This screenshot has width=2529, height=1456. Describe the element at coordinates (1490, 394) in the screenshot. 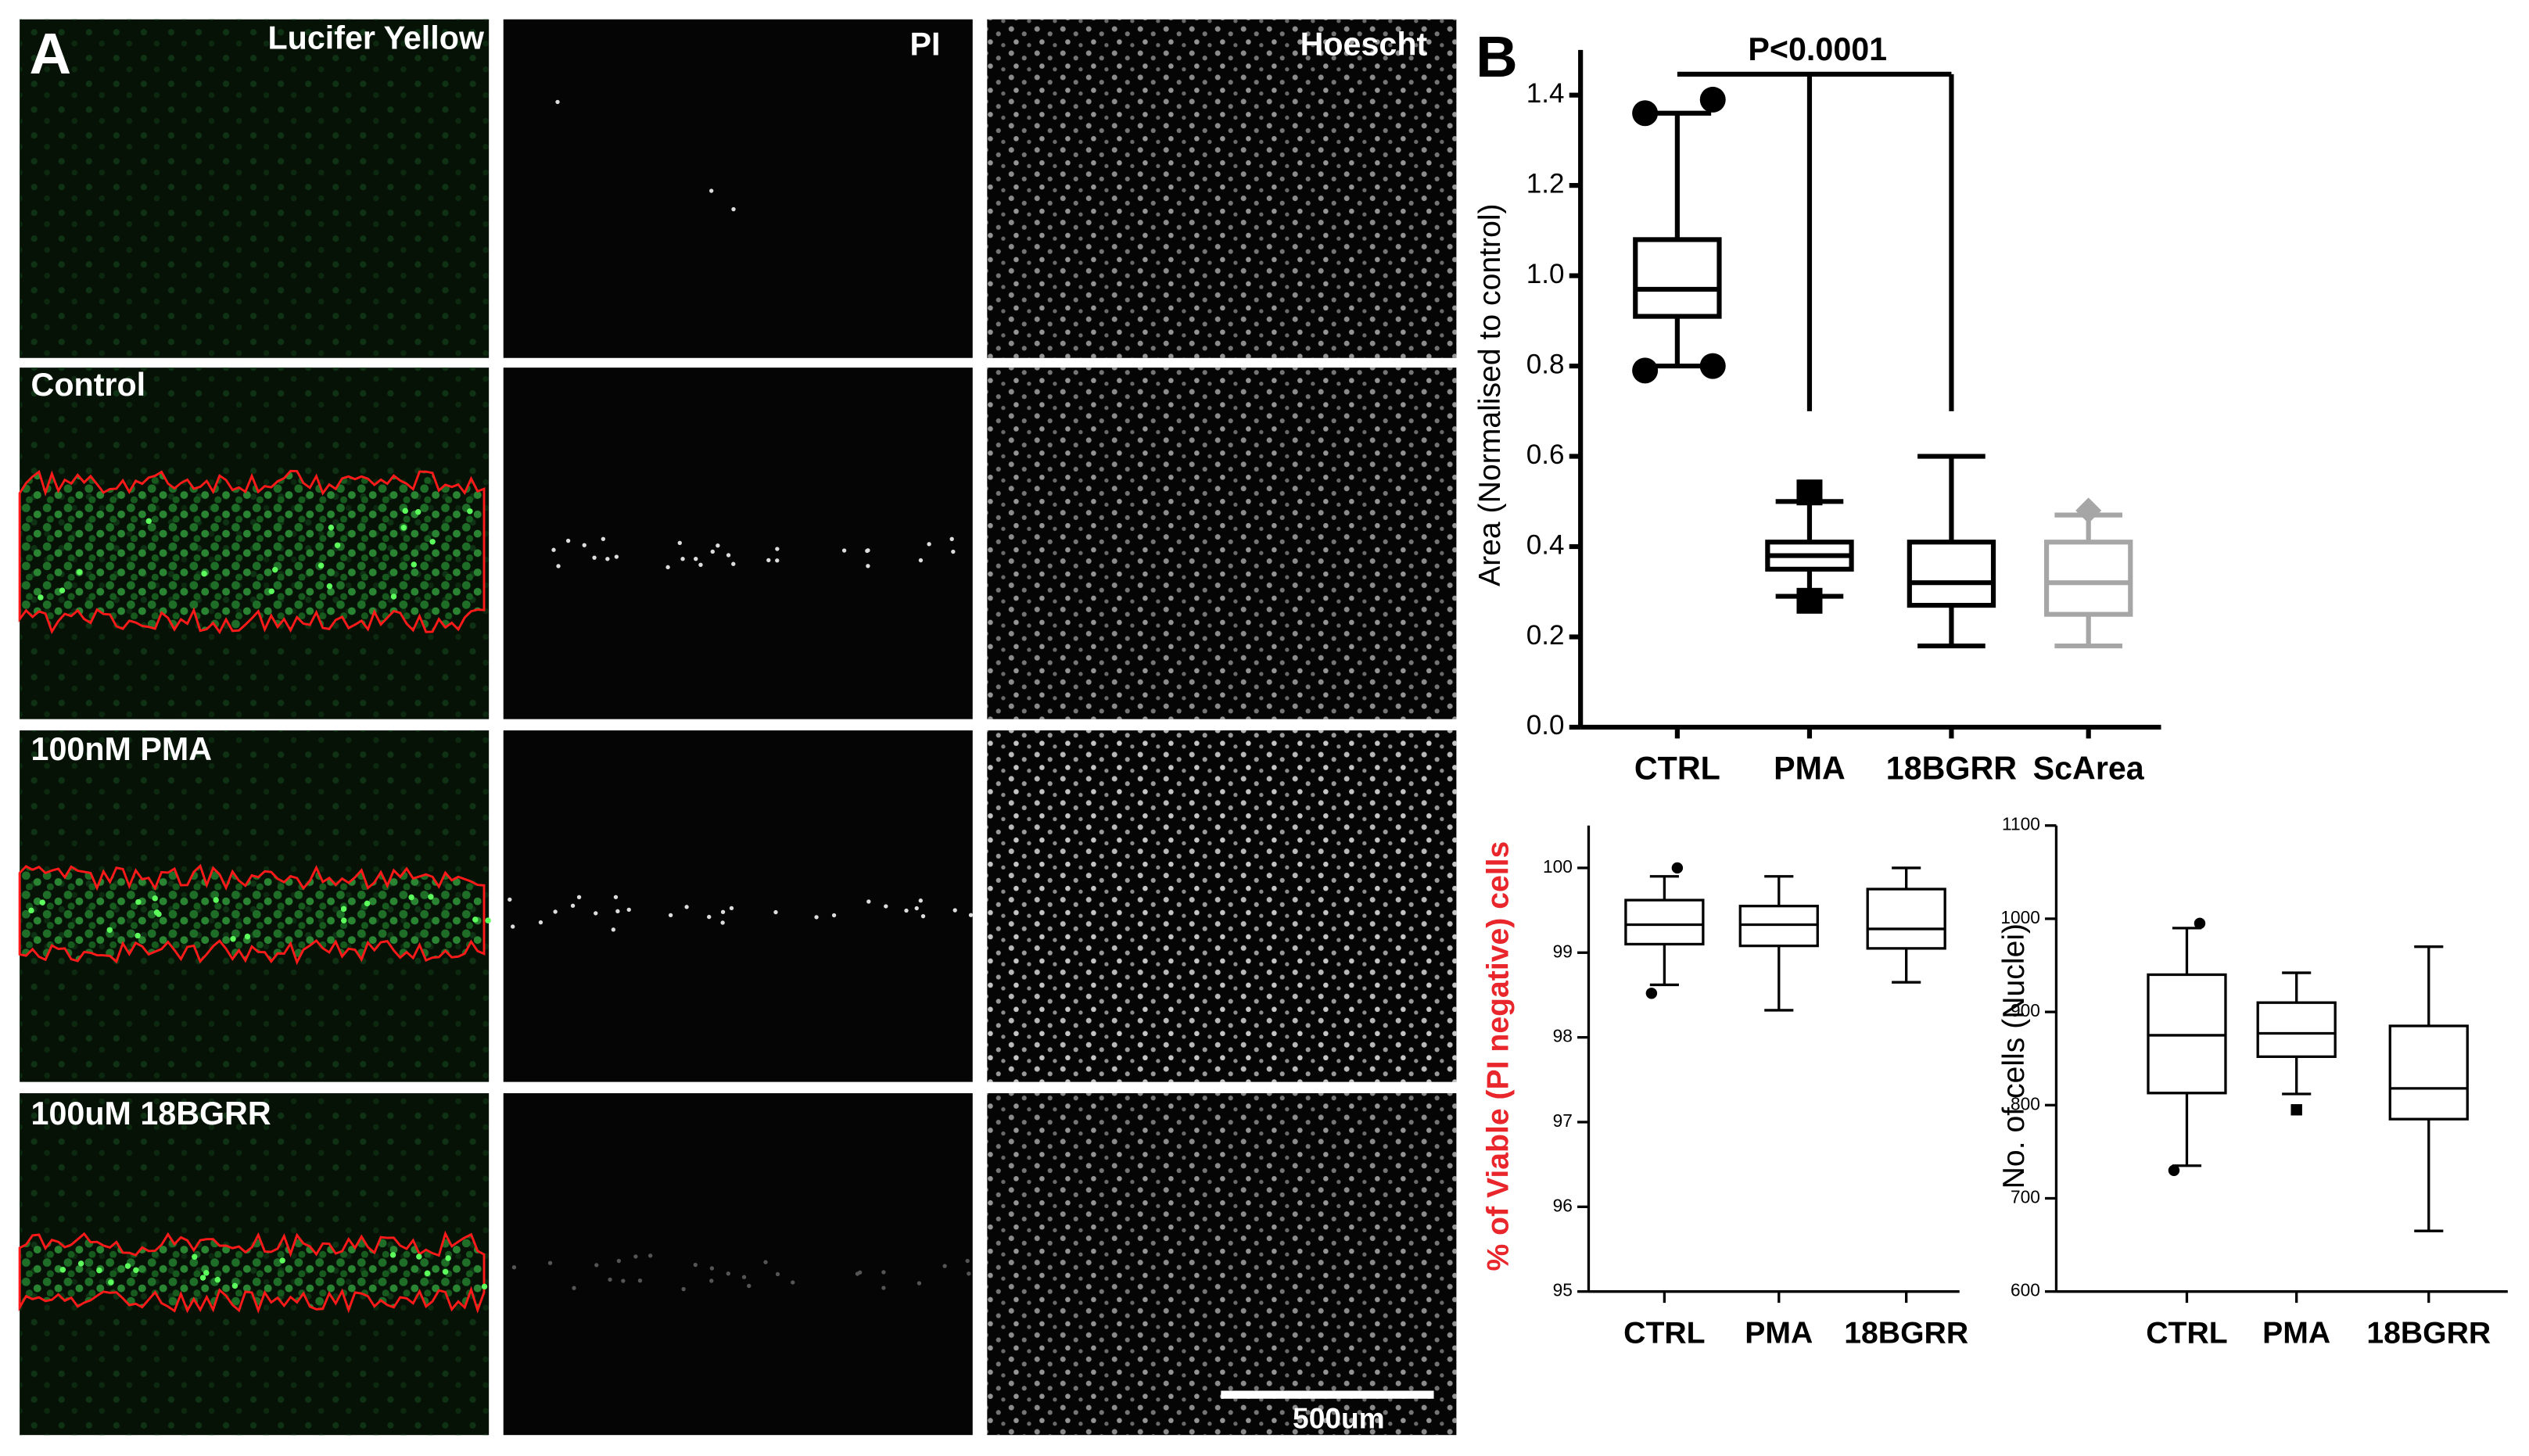

I see `y-axis-label: Area (Normalised to control)` at that location.